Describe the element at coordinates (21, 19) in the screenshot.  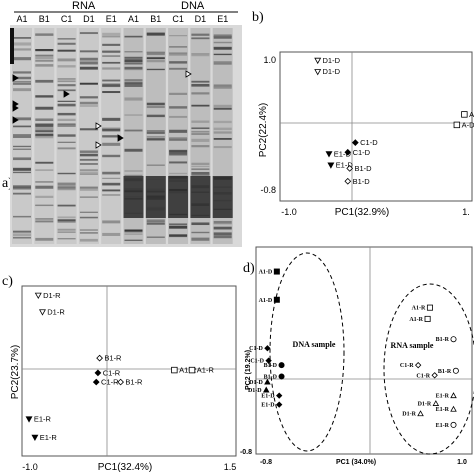
I see `lane-label: A1` at that location.